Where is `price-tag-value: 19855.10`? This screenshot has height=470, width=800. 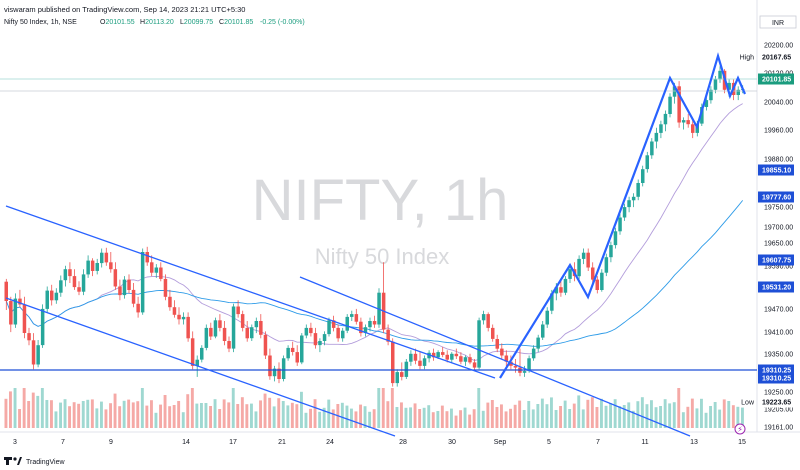 price-tag-value: 19855.10 is located at coordinates (776, 171).